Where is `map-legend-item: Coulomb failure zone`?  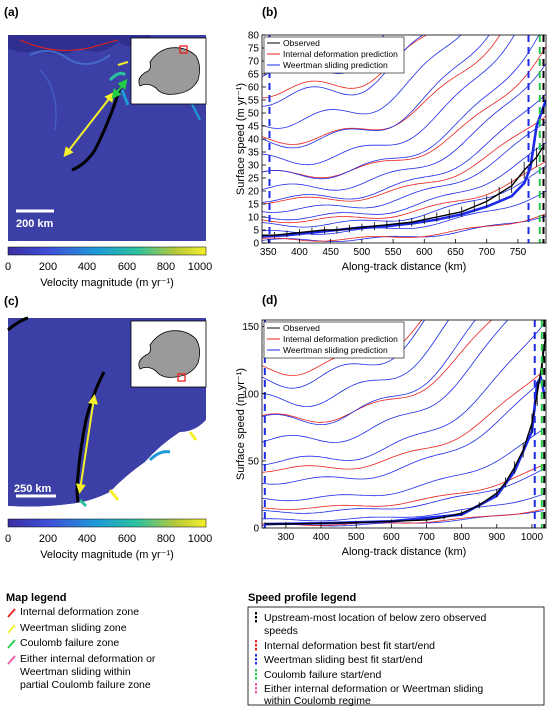
map-legend-item: Coulomb failure zone is located at coordinates (69, 643).